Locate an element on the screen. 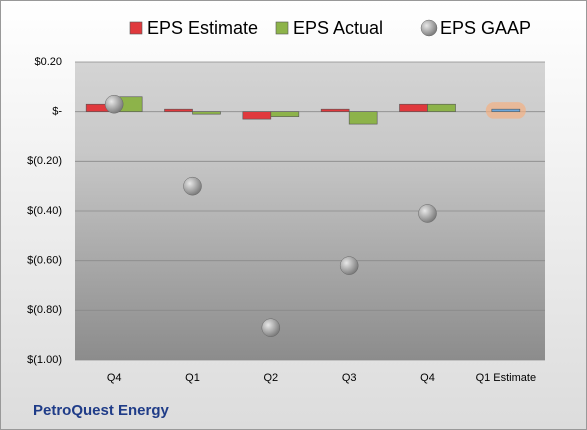  y-tick-label: $(0.80) is located at coordinates (44, 310).